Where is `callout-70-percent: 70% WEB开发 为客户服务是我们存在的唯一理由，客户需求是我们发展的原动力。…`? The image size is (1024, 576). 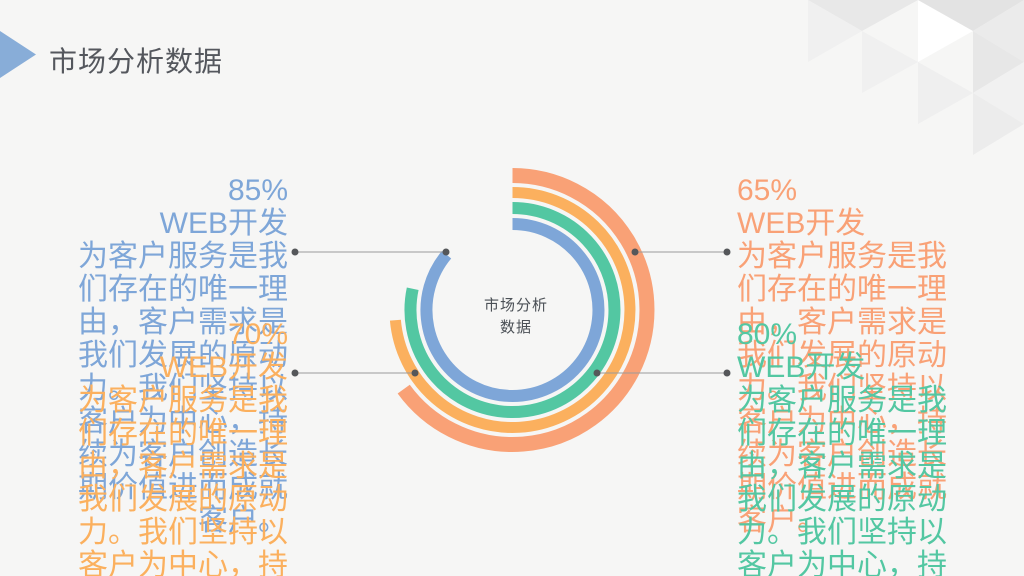 callout-70-percent: 70% WEB开发 为客户服务是我们存在的唯一理由，客户需求是我们发展的原动力。… is located at coordinates (180, 447).